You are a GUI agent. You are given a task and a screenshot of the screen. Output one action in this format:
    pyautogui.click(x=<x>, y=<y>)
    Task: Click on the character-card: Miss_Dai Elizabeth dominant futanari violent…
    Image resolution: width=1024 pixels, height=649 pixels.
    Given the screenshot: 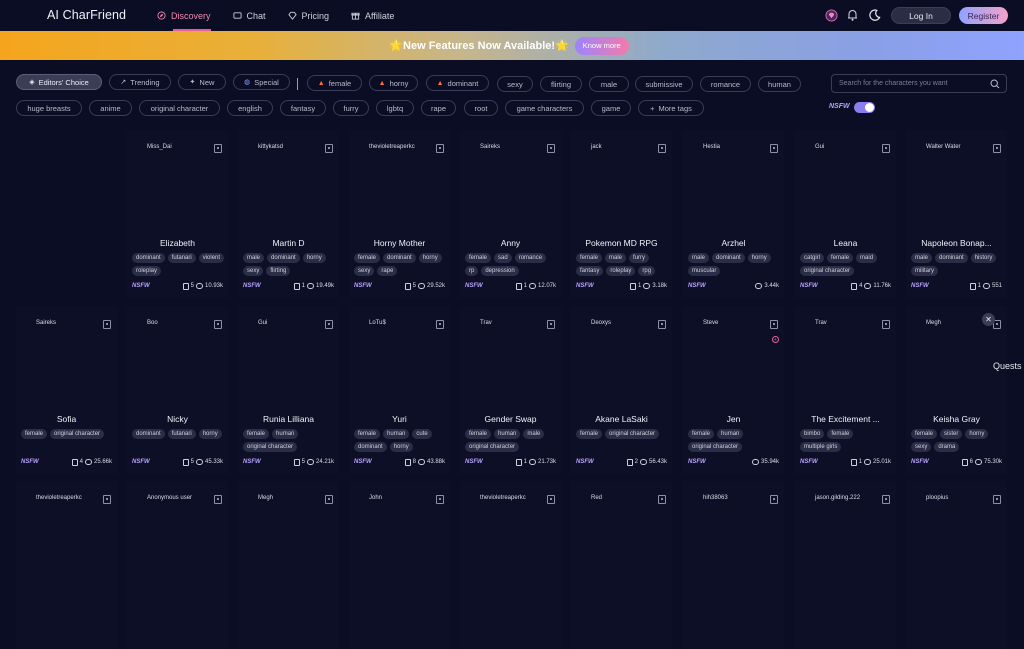 What is the action you would take?
    pyautogui.click(x=177, y=214)
    